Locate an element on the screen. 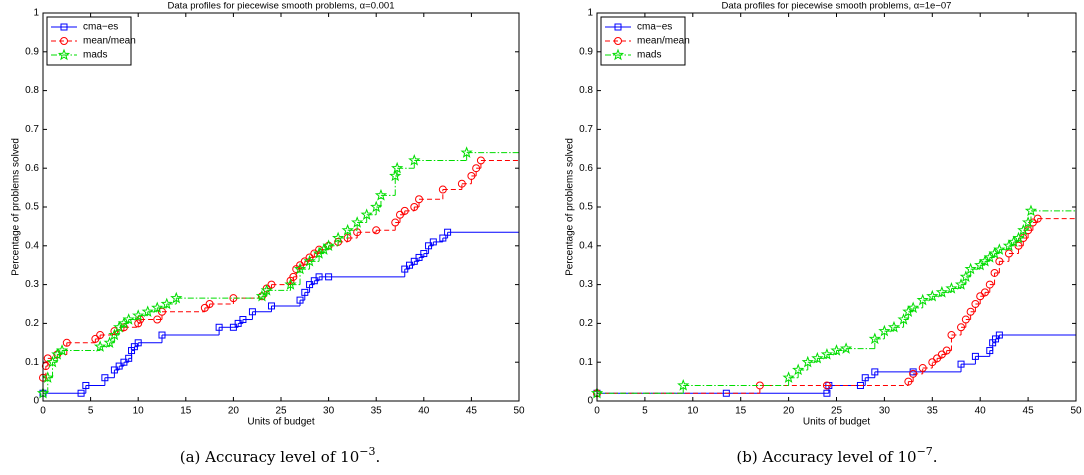 This screenshot has width=1084, height=475. legend-label: mads is located at coordinates (95, 55).